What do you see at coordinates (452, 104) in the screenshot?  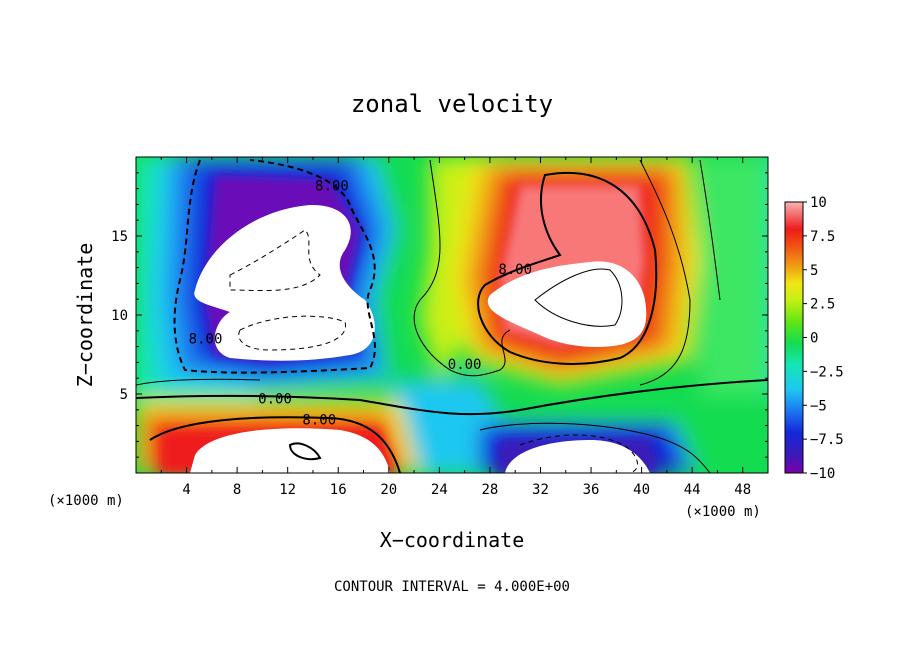 I see `chart-title: zonal velocity` at bounding box center [452, 104].